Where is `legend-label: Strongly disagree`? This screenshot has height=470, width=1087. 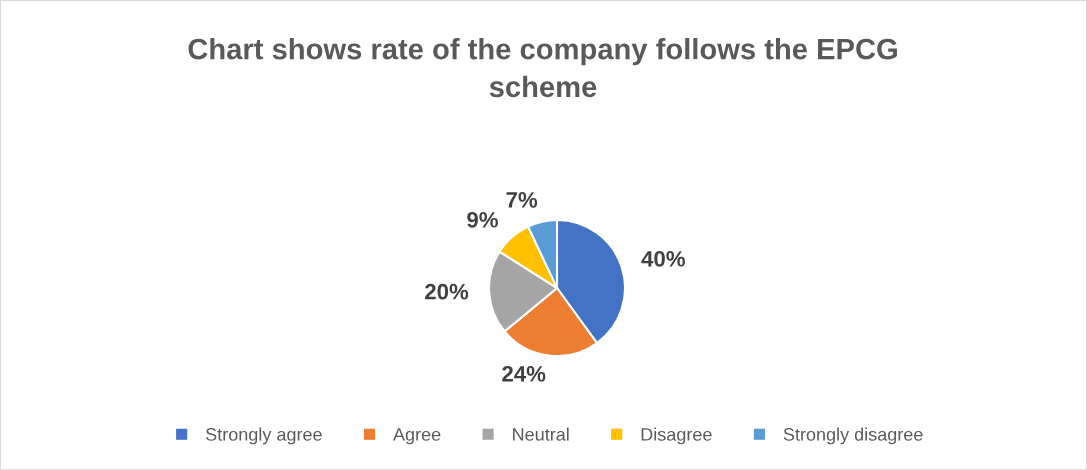 legend-label: Strongly disagree is located at coordinates (853, 436).